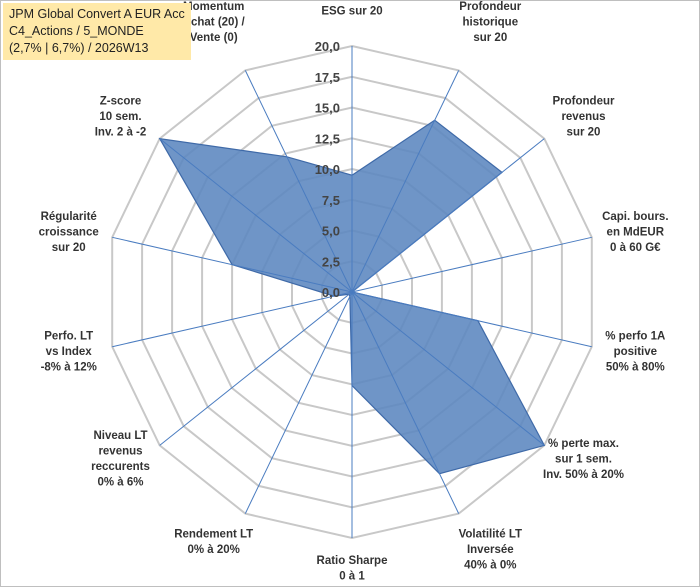  Describe the element at coordinates (331, 200) in the screenshot. I see `tick-label: 7,5` at that location.